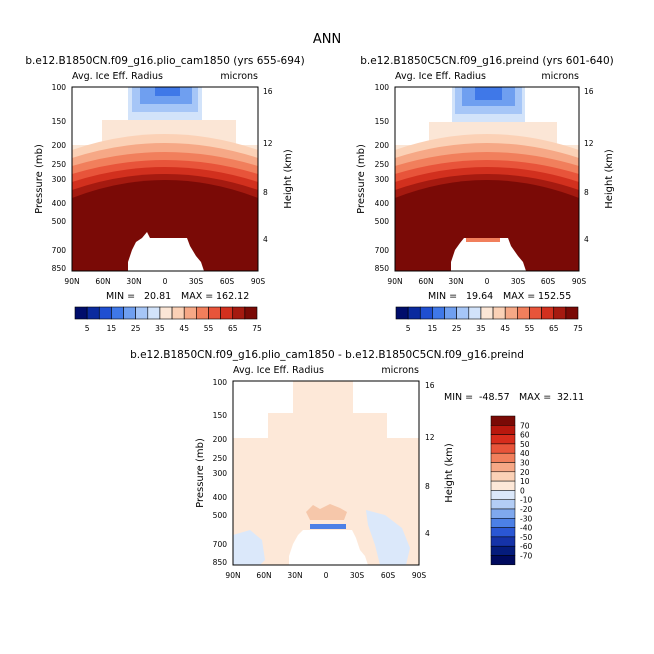  I want to click on panel-2-layer-midblue, so click(488, 93).